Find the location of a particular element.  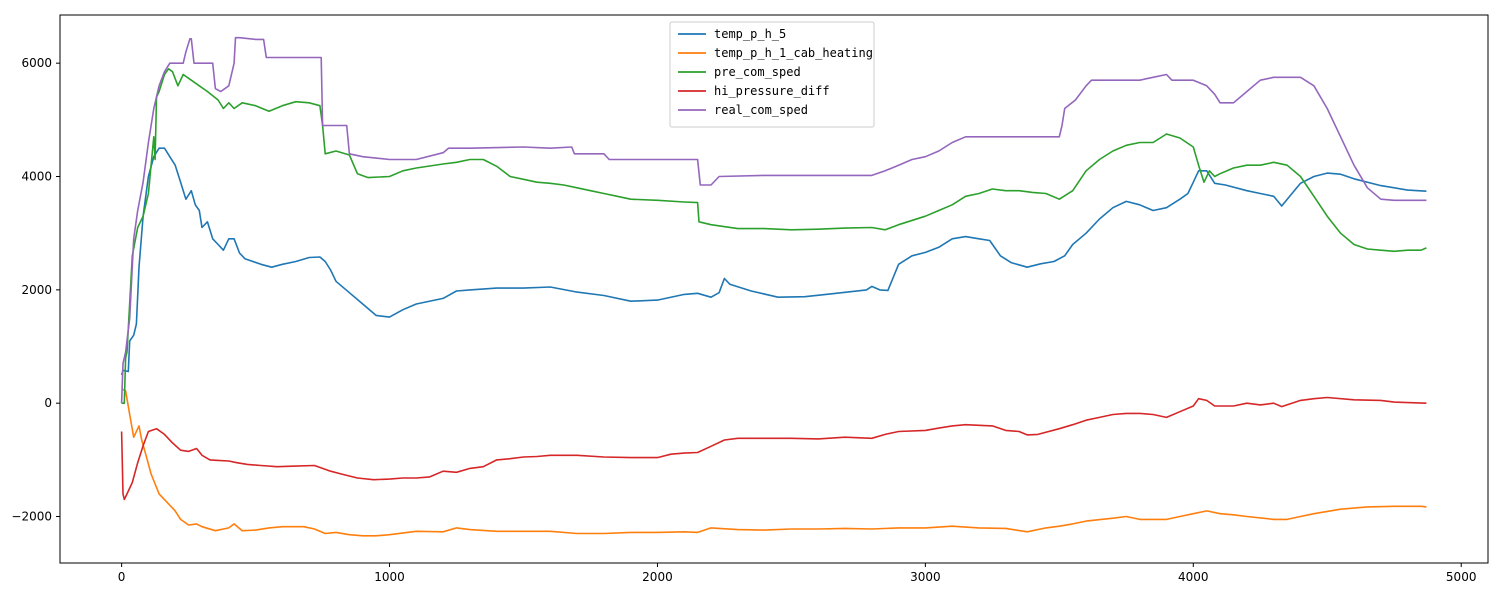

x-tick-label: 0 is located at coordinates (122, 577).